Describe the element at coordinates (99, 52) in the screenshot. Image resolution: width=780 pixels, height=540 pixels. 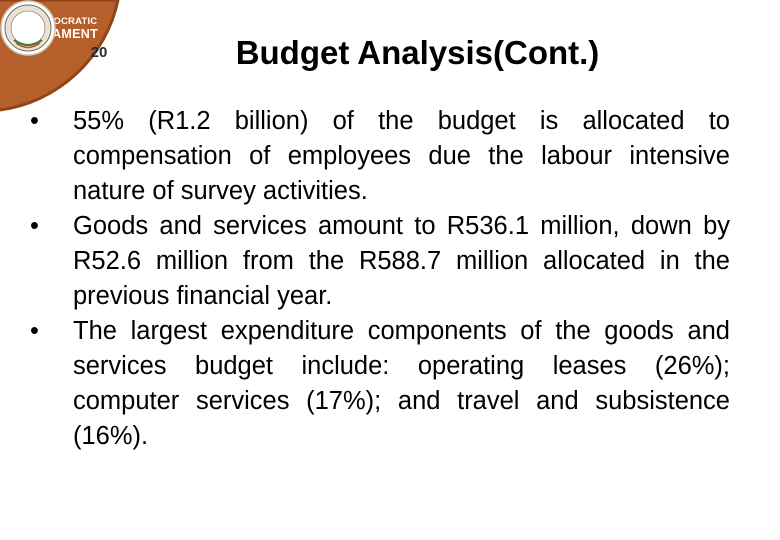
I see `emblem-number: 20` at that location.